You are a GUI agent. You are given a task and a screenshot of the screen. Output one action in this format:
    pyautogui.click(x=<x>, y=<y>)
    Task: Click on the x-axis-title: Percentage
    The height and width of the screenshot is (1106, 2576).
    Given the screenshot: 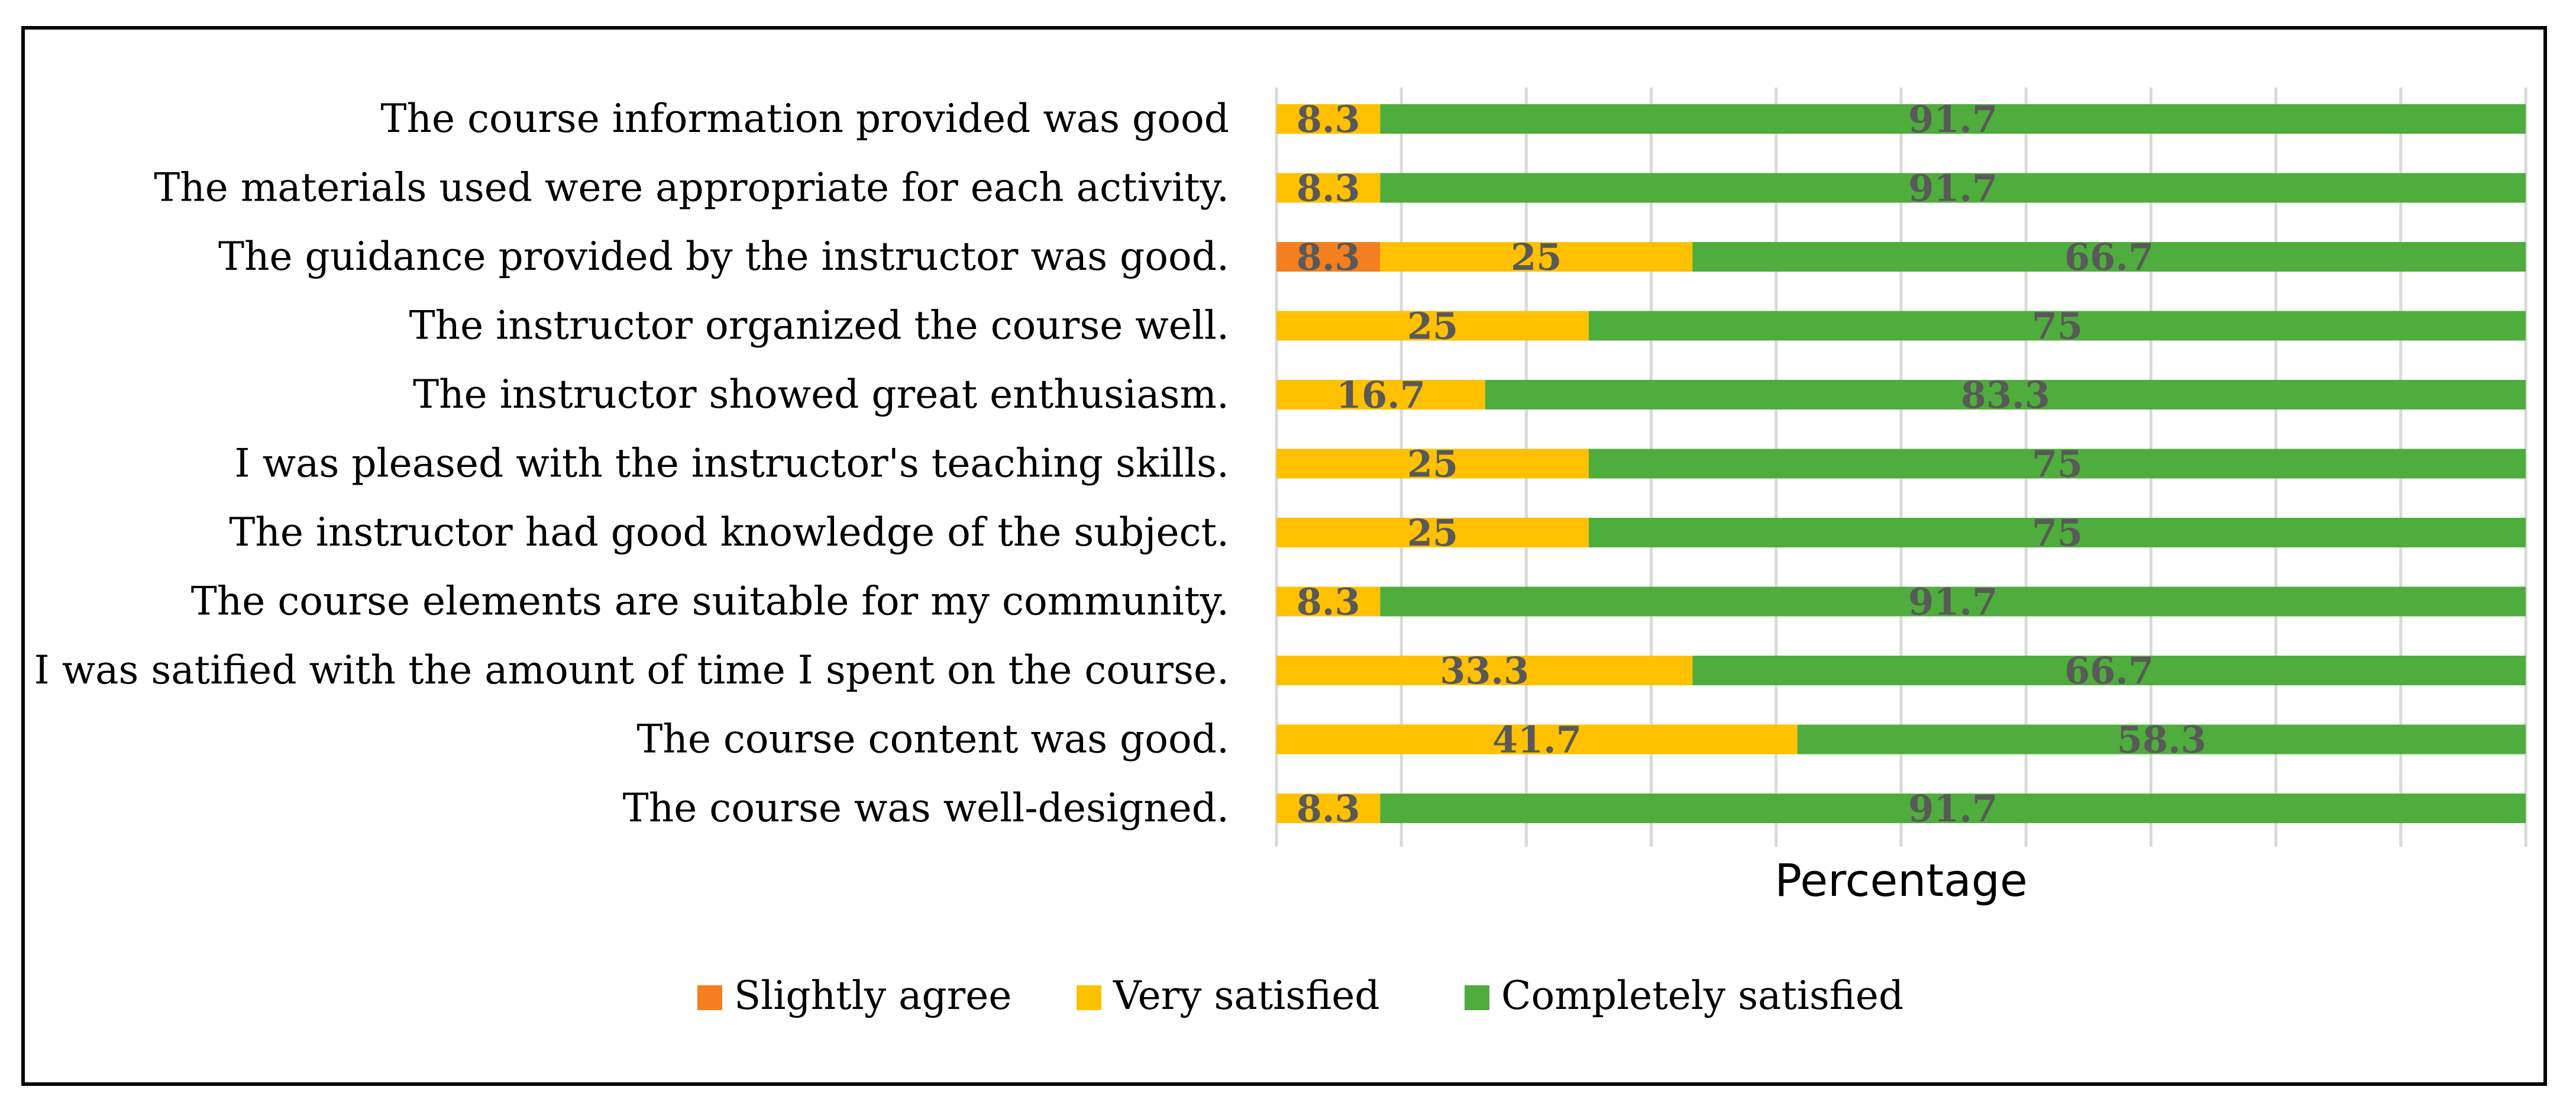 What is the action you would take?
    pyautogui.click(x=1901, y=880)
    